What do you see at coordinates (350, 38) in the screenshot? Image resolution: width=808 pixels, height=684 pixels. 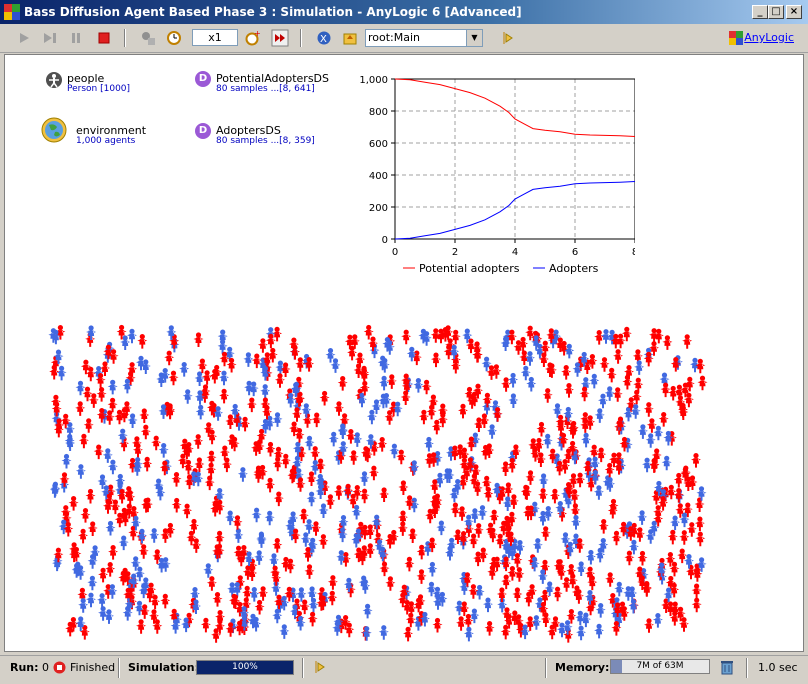 I see `navigate-home-icon` at bounding box center [350, 38].